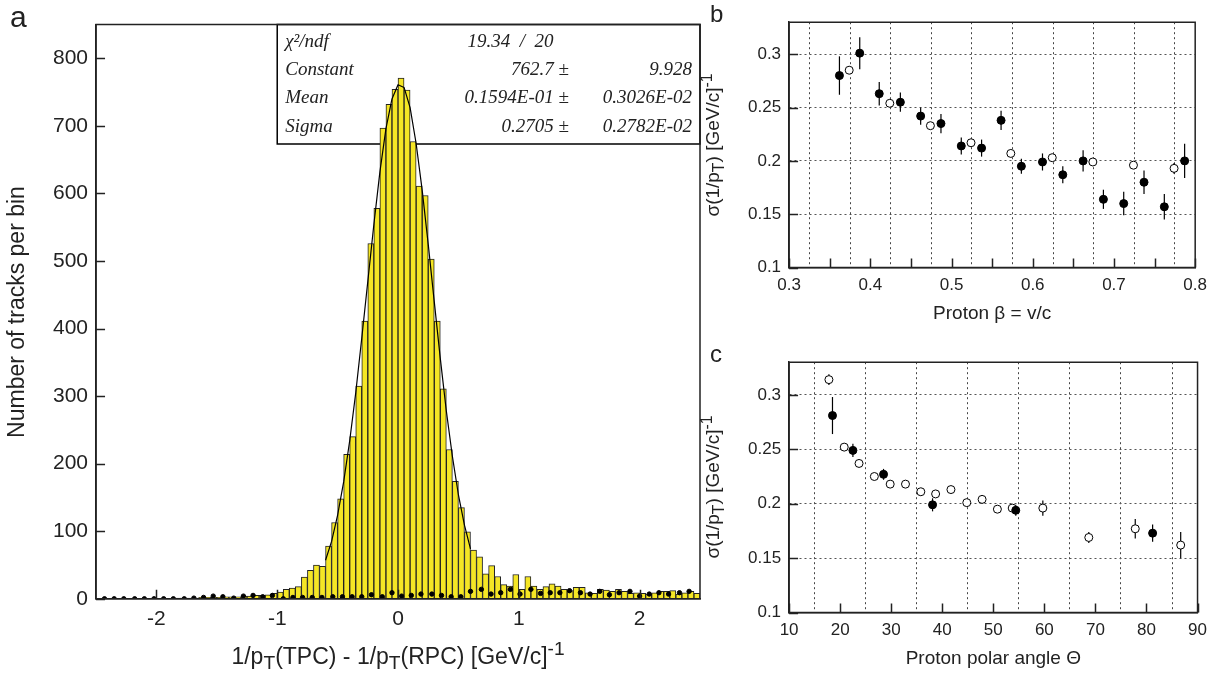 The height and width of the screenshot is (691, 1223). What do you see at coordinates (992, 313) in the screenshot?
I see `x-axis-title: Proton β = v/c` at bounding box center [992, 313].